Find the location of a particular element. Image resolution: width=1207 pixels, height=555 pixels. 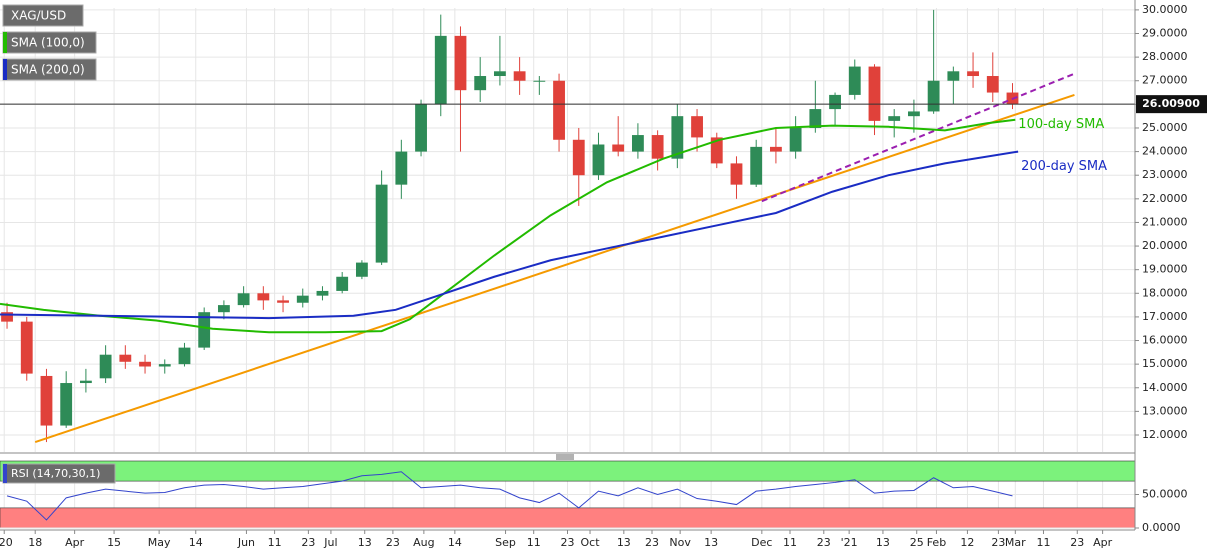

y-tick-label: 12.0000 is located at coordinates (1165, 434).